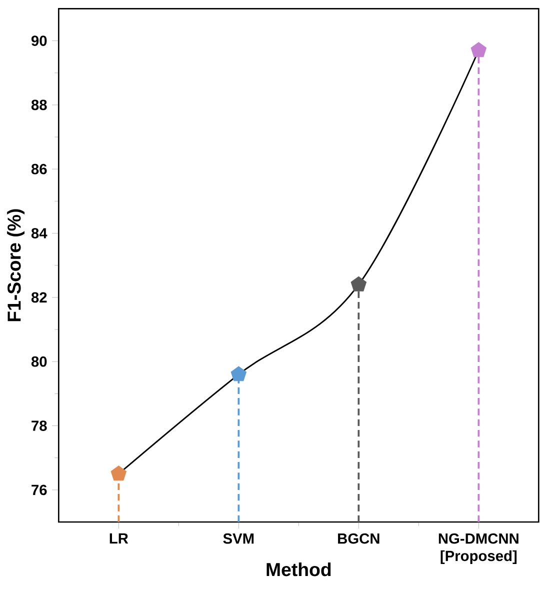  Describe the element at coordinates (39, 233) in the screenshot. I see `y-tick-label: 84` at that location.